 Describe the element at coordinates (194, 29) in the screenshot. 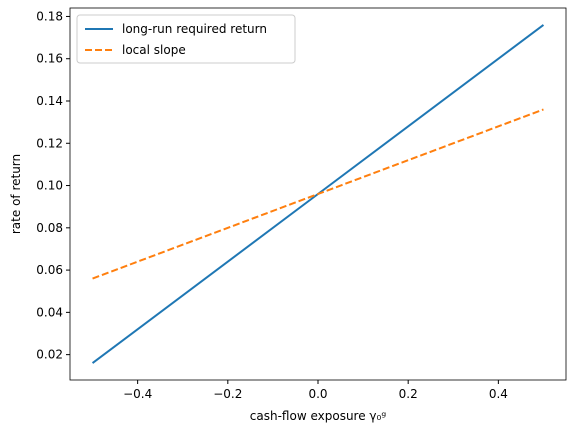

I see `legend-label: long-run required return` at that location.